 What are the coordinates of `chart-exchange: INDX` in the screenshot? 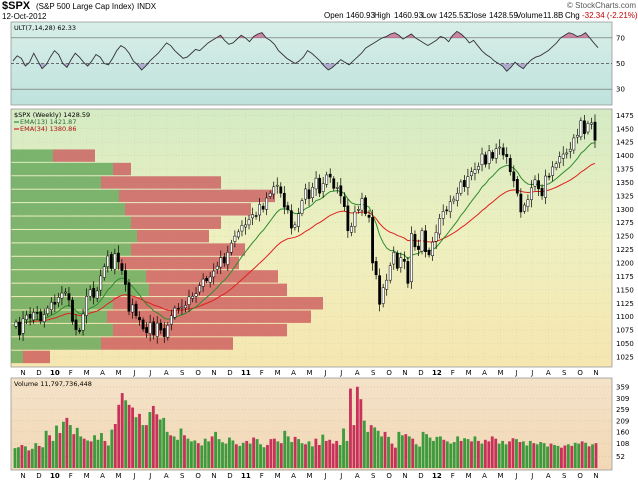 It's located at (147, 6).